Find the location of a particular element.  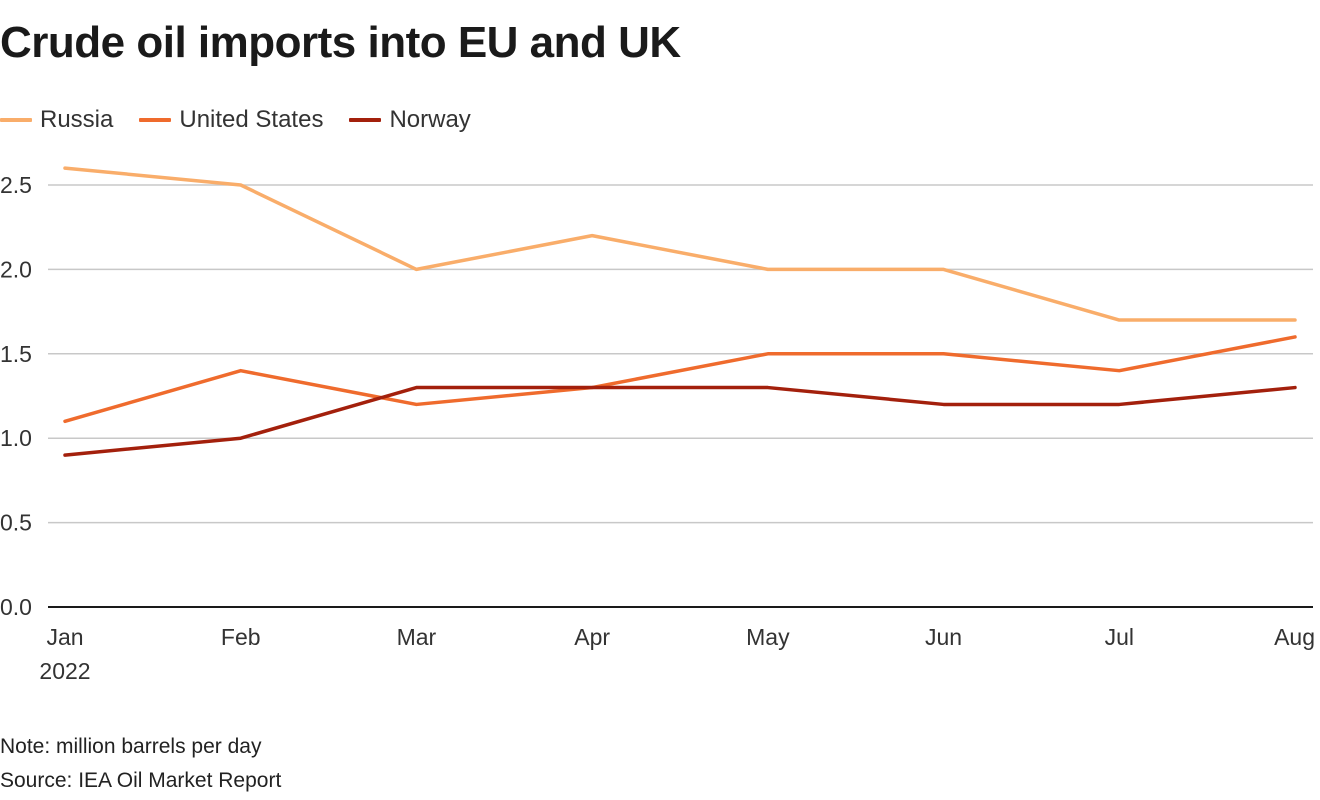

x-tick-label: Aug is located at coordinates (1294, 637).